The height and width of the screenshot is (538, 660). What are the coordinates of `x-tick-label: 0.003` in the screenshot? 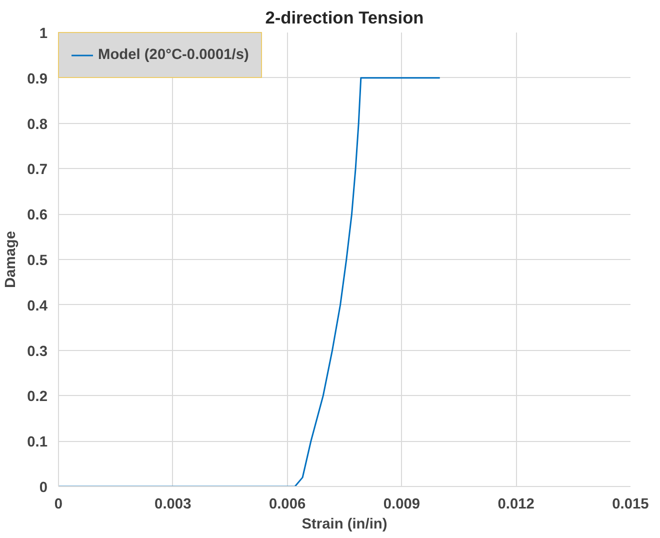 It's located at (173, 504).